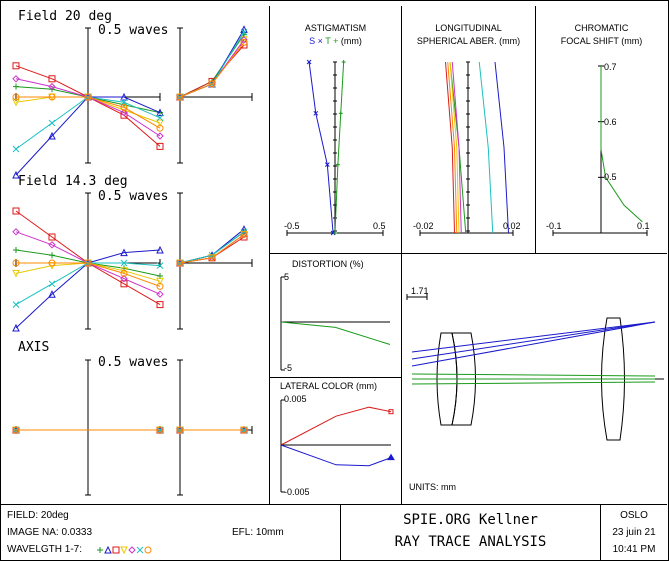 The height and width of the screenshot is (561, 669). I want to click on fan-scale-20: 0.5 waves, so click(133, 30).